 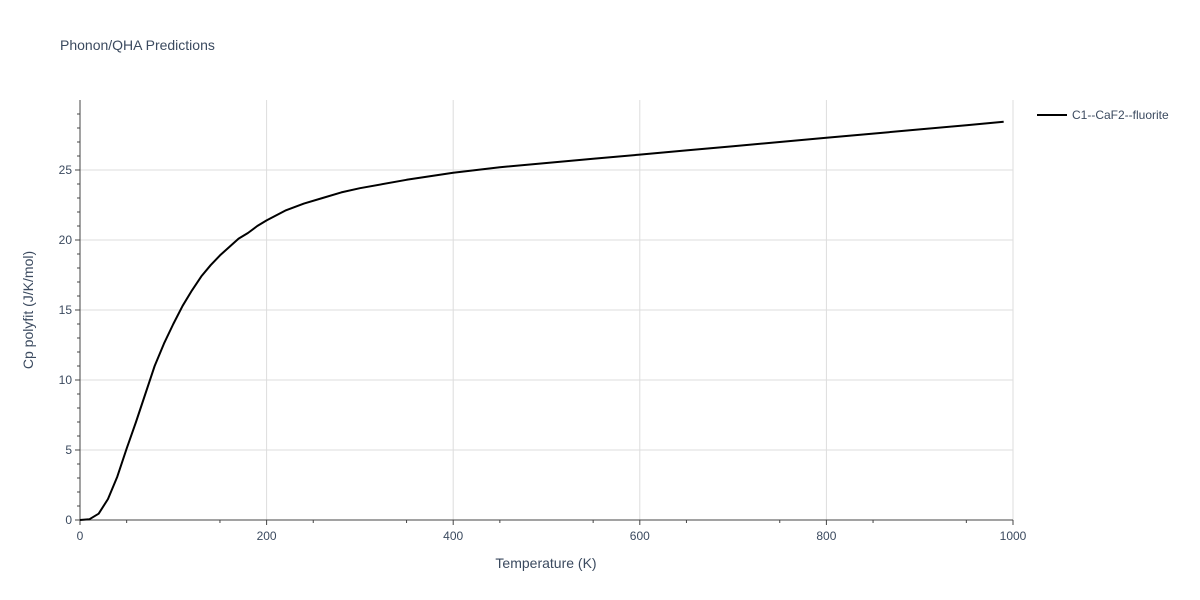 I want to click on chart-title: Phonon/QHA Predictions, so click(x=137, y=45).